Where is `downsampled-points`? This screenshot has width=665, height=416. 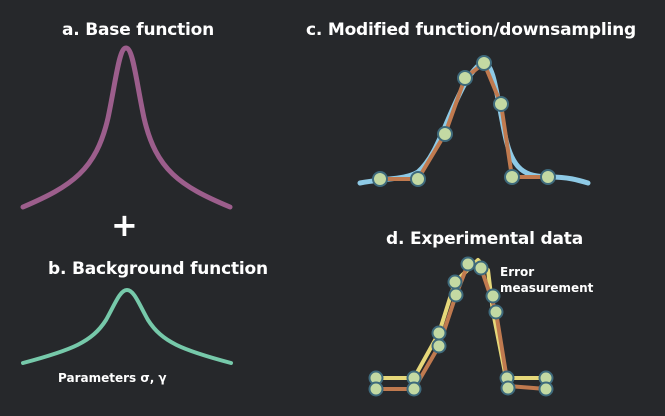
downsampled-points is located at coordinates (464, 121).